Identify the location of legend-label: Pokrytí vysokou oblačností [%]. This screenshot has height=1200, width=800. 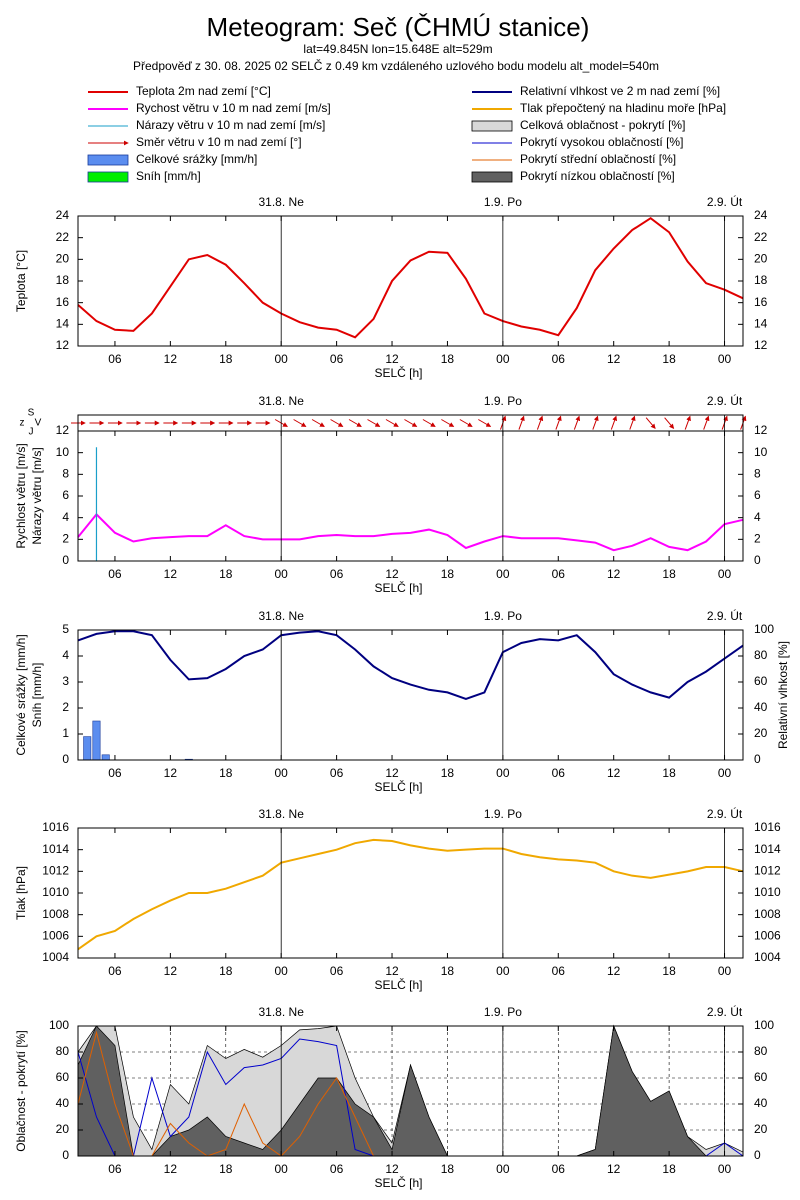
(601, 142).